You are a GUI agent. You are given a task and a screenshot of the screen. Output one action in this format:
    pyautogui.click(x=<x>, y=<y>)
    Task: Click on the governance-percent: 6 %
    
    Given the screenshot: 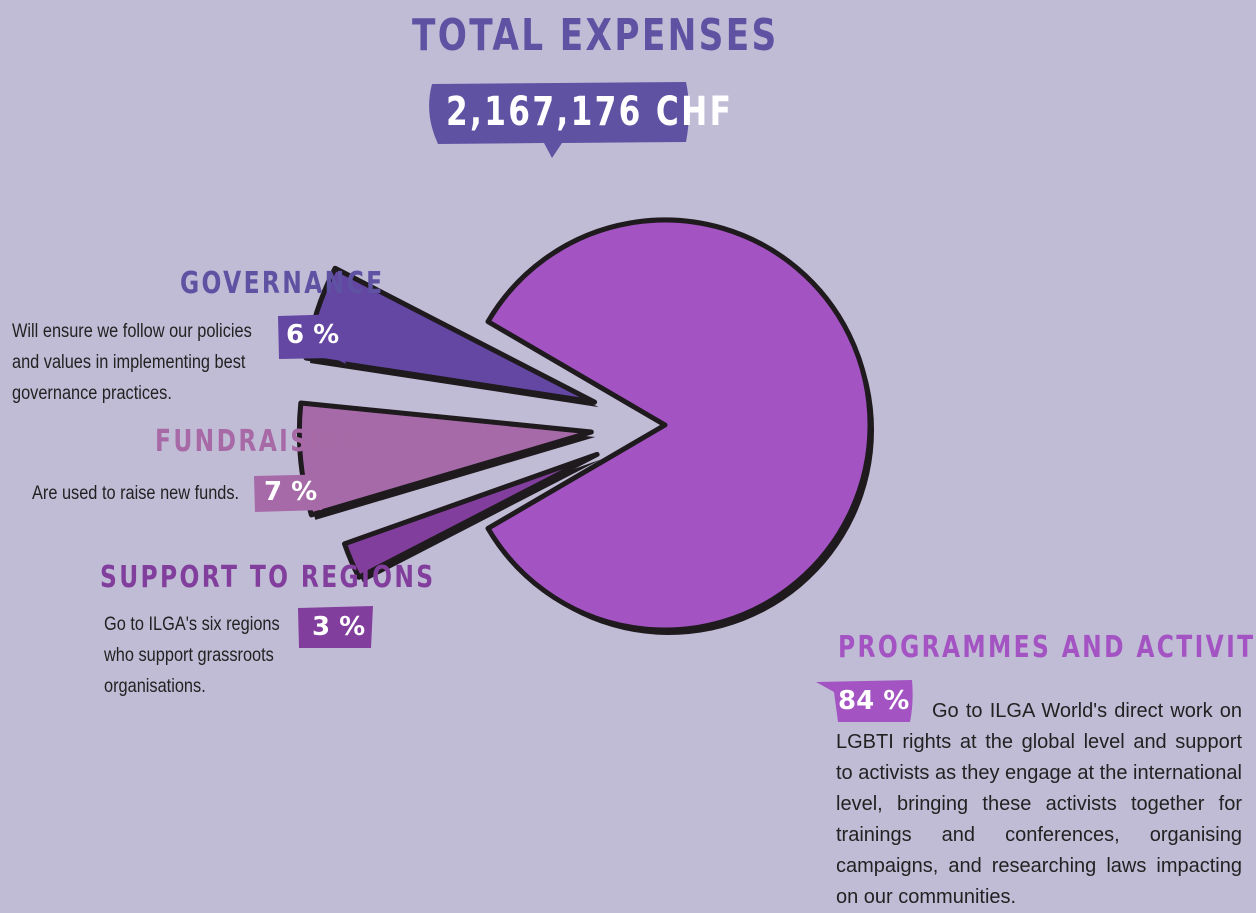 What is the action you would take?
    pyautogui.click(x=313, y=335)
    